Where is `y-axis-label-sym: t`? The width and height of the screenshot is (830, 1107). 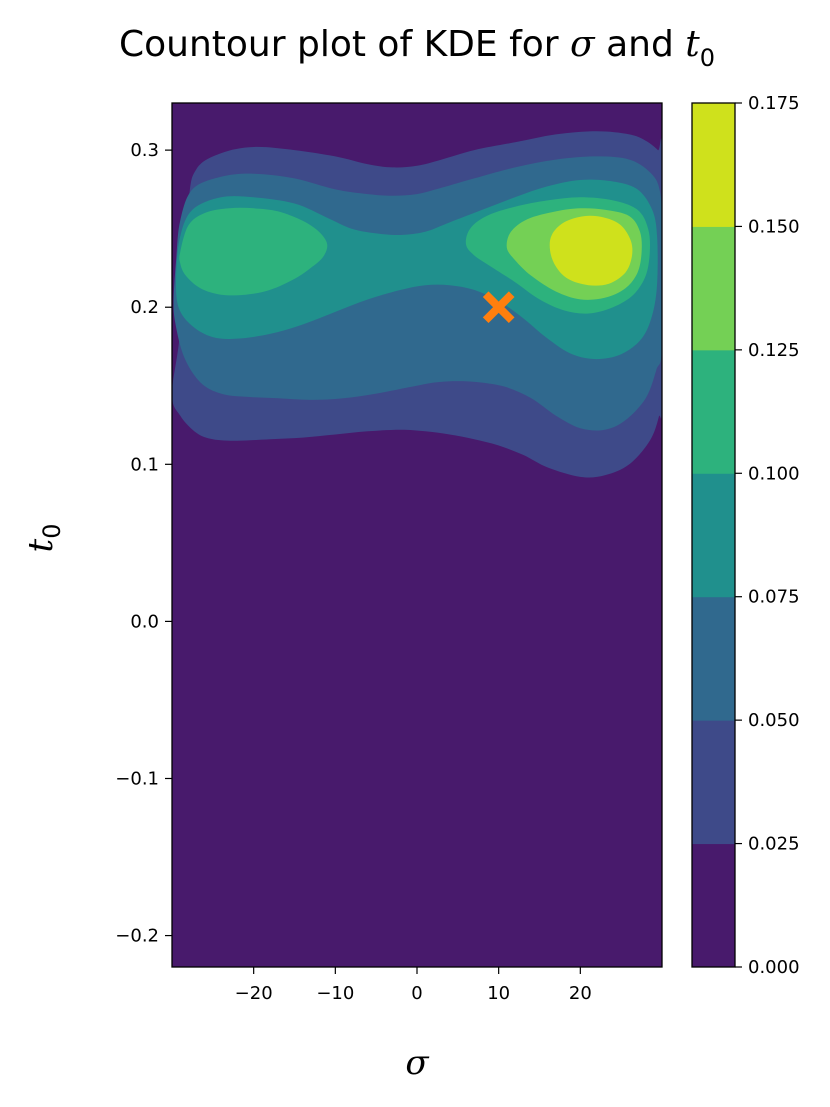
y-axis-label-sym: t is located at coordinates (41, 545).